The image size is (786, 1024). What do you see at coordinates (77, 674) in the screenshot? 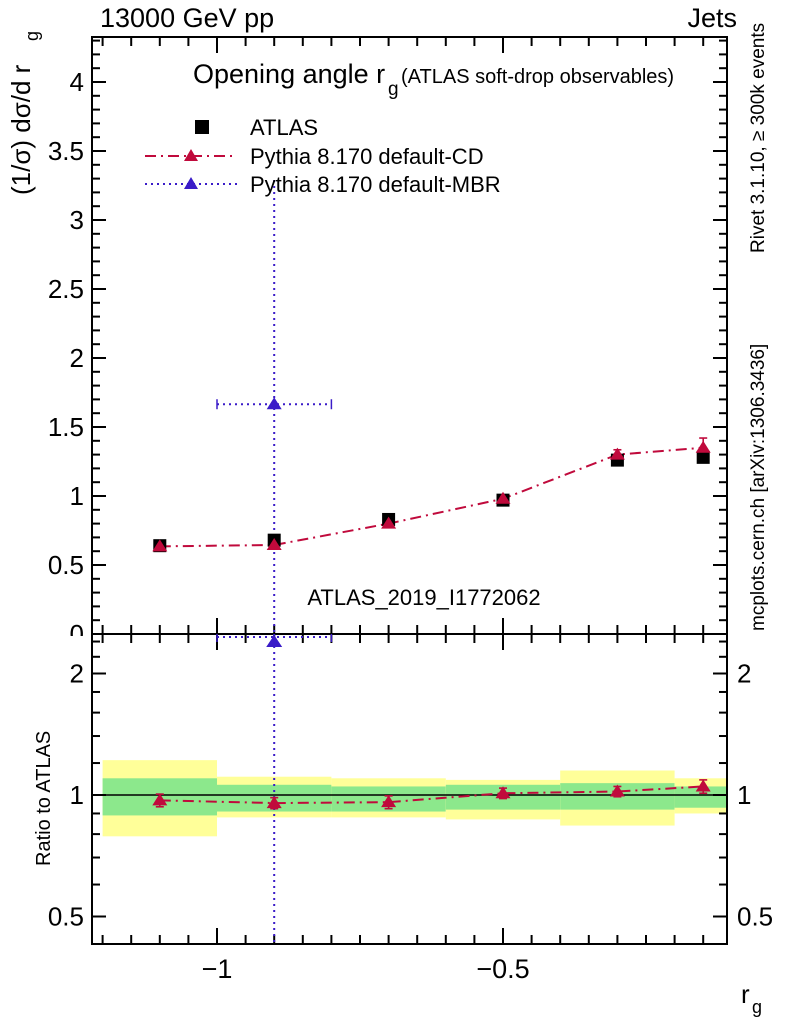
I see `ratio-y-tick-label-left: 2` at bounding box center [77, 674].